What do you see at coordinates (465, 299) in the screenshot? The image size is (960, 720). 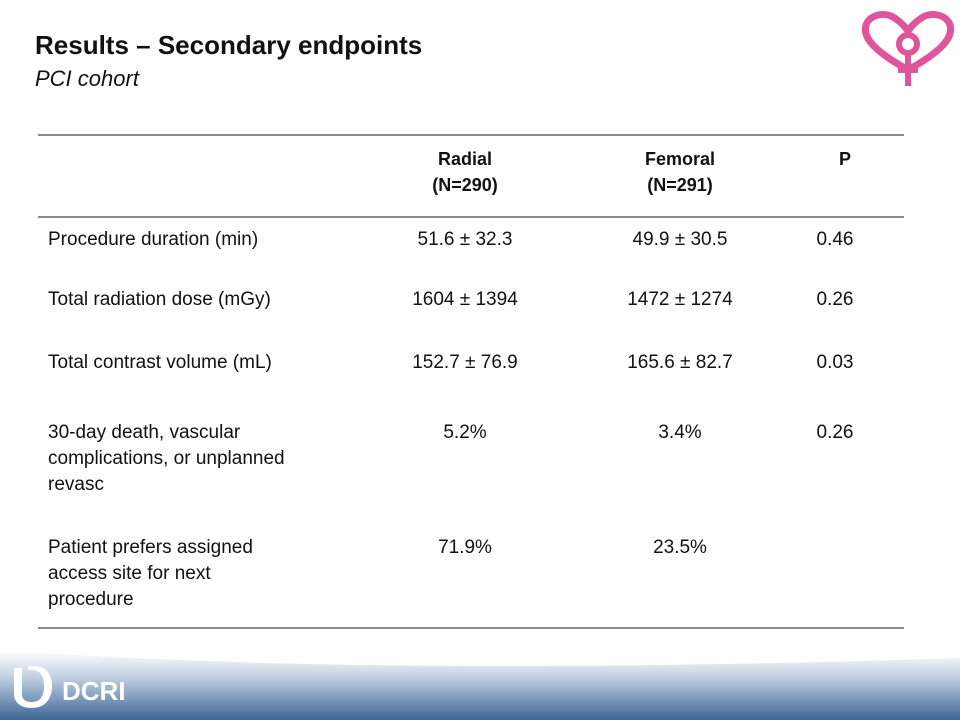 I see `row-radial-value: 1604 ± 1394` at bounding box center [465, 299].